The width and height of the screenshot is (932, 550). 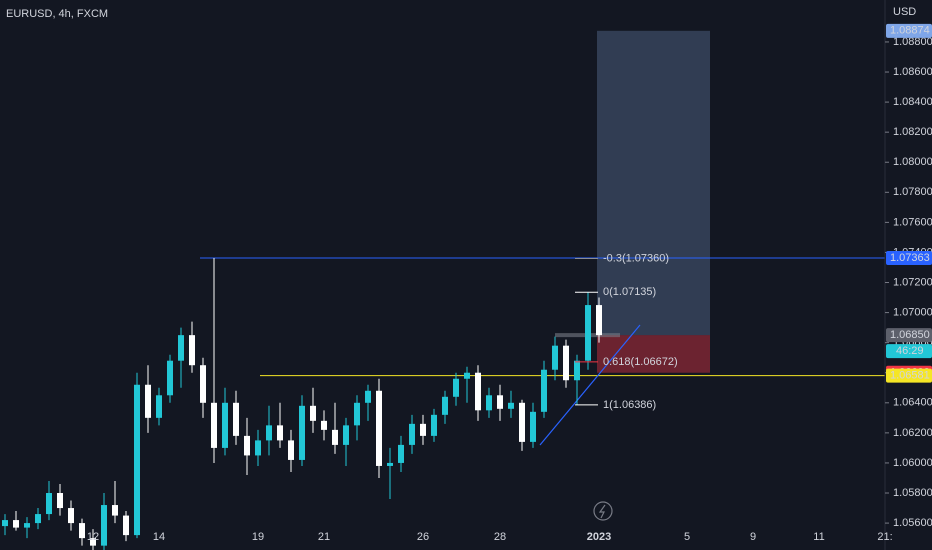 What do you see at coordinates (912, 433) in the screenshot?
I see `y-tick-label: 1.06200` at bounding box center [912, 433].